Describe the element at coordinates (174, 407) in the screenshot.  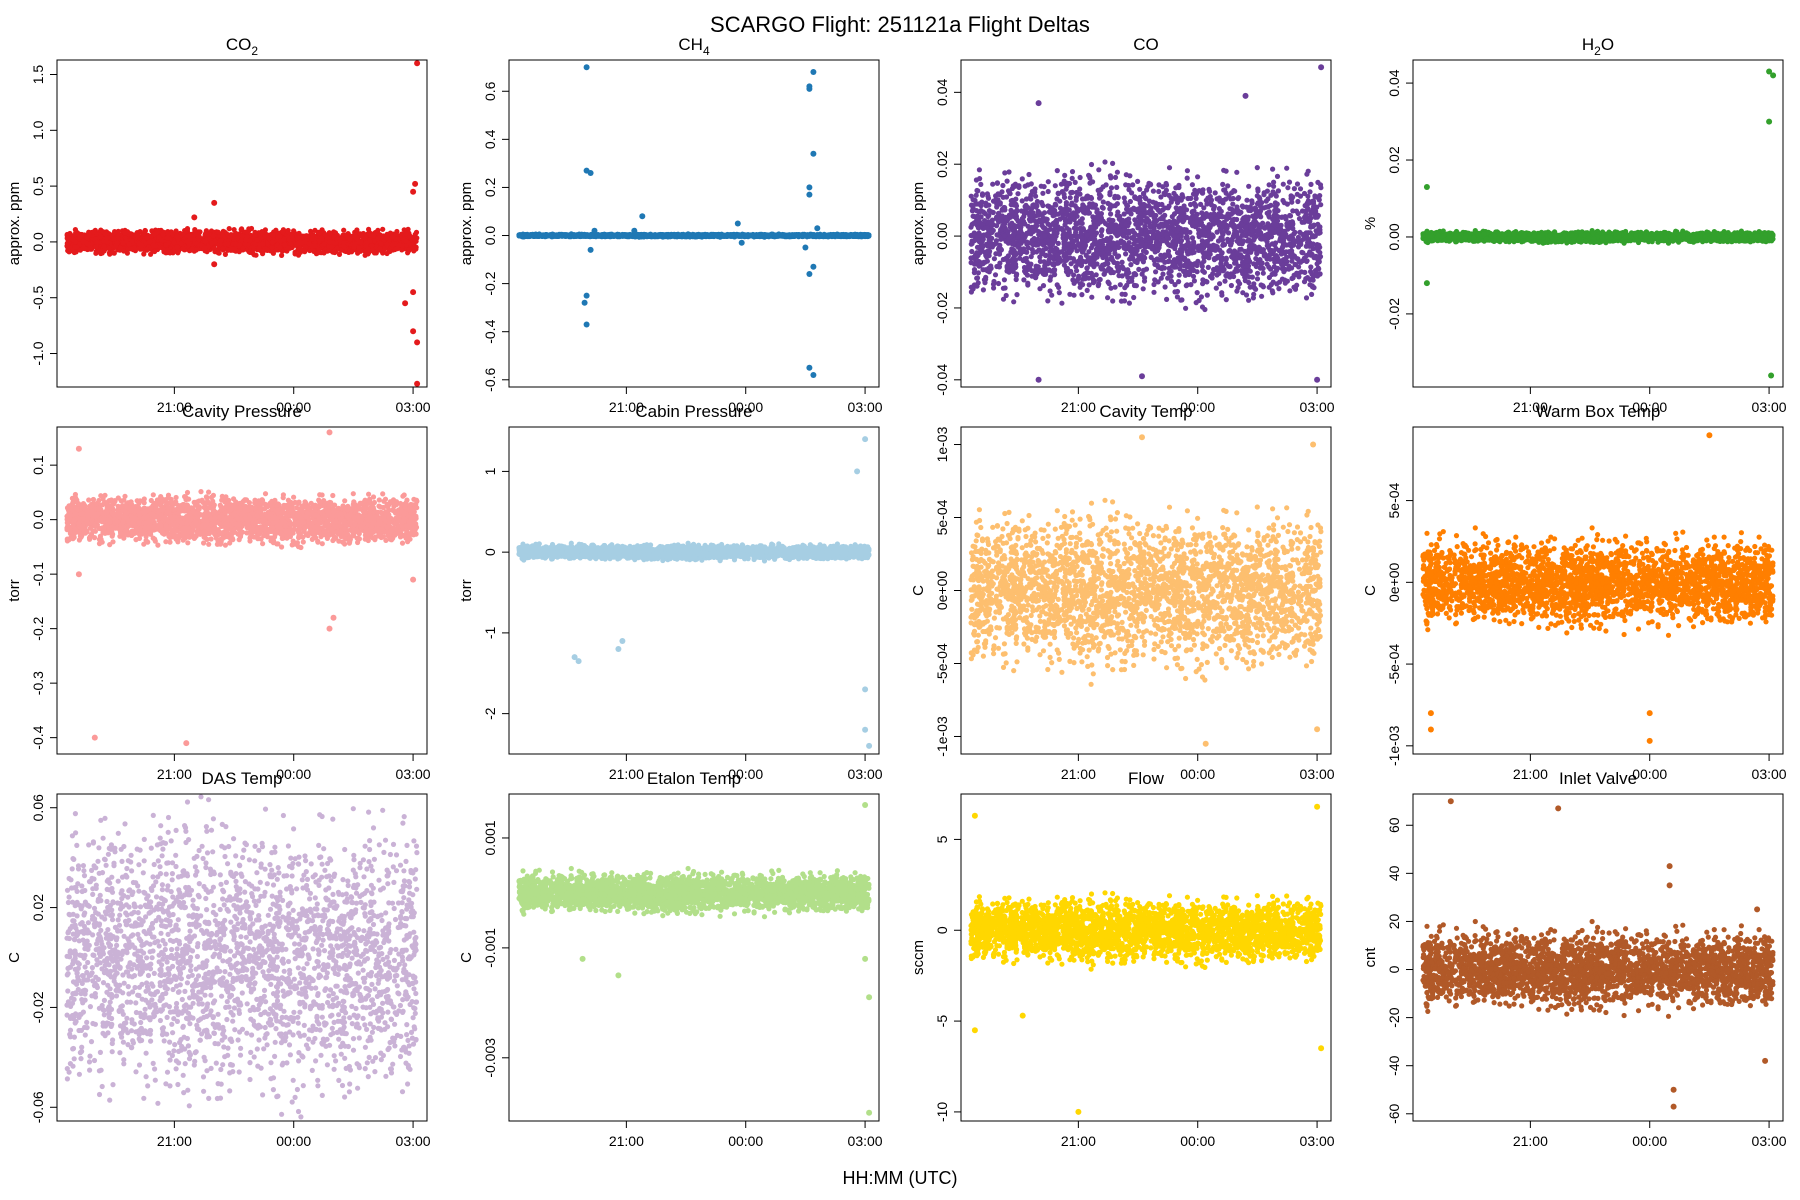
I see `x-tick-label: 21:00` at that location.